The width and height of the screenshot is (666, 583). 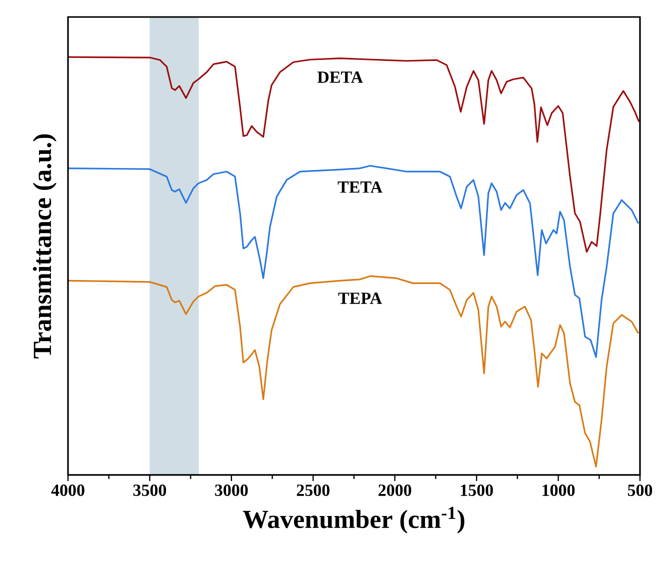 What do you see at coordinates (360, 298) in the screenshot?
I see `series-label: TEPA` at bounding box center [360, 298].